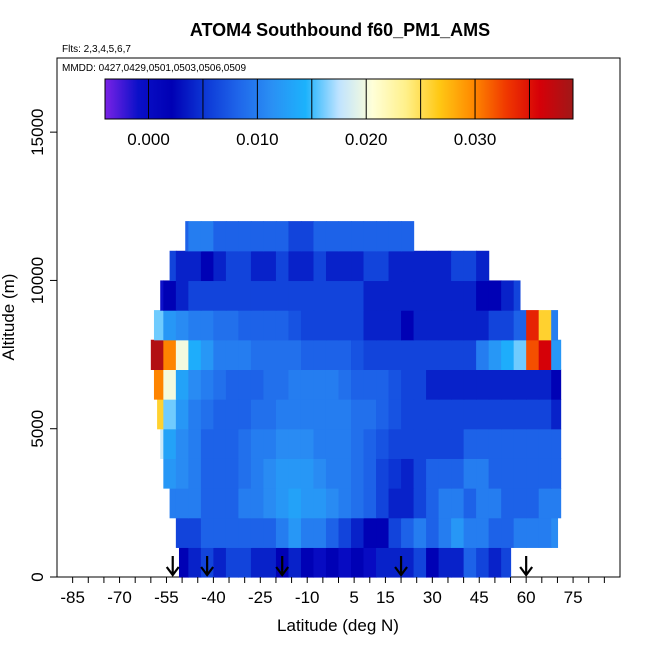 Image resolution: width=650 pixels, height=650 pixels. What do you see at coordinates (154, 68) in the screenshot?
I see `dates-subtitle: MMDD: 0427,0429,0501,0503,0506,0509` at bounding box center [154, 68].